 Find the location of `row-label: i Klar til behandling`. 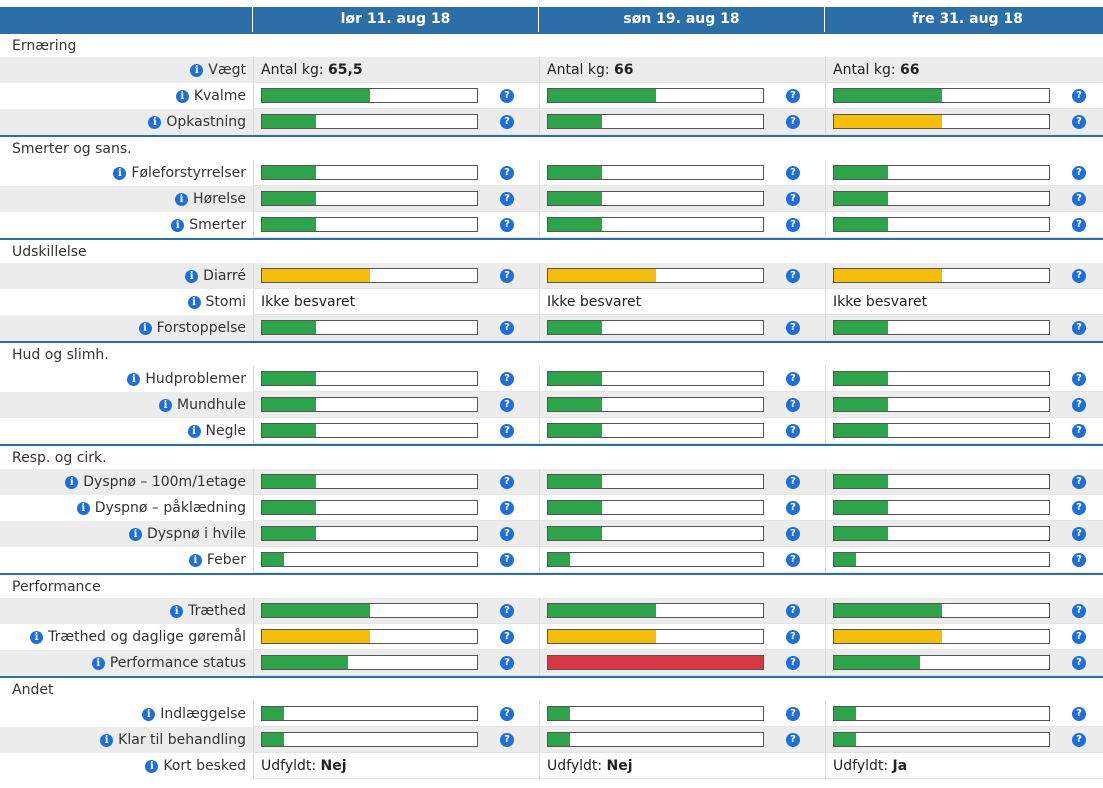

row-label: i Klar til behandling is located at coordinates (123, 740).